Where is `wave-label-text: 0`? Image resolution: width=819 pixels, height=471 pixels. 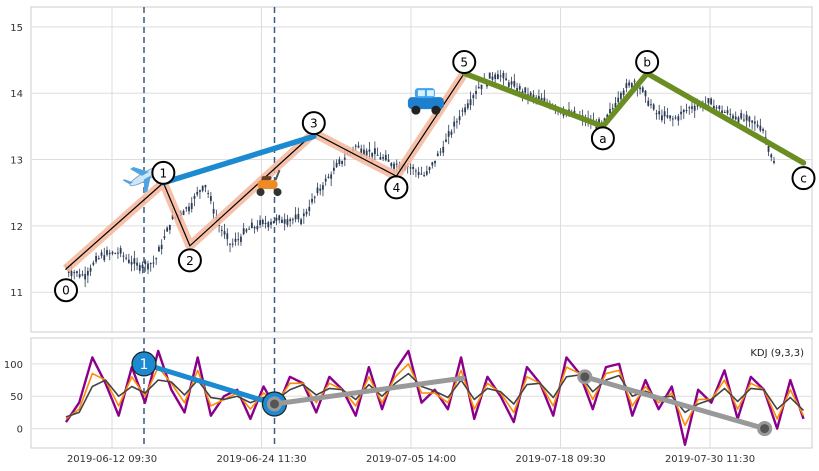
wave-label-text: 0 is located at coordinates (66, 291).